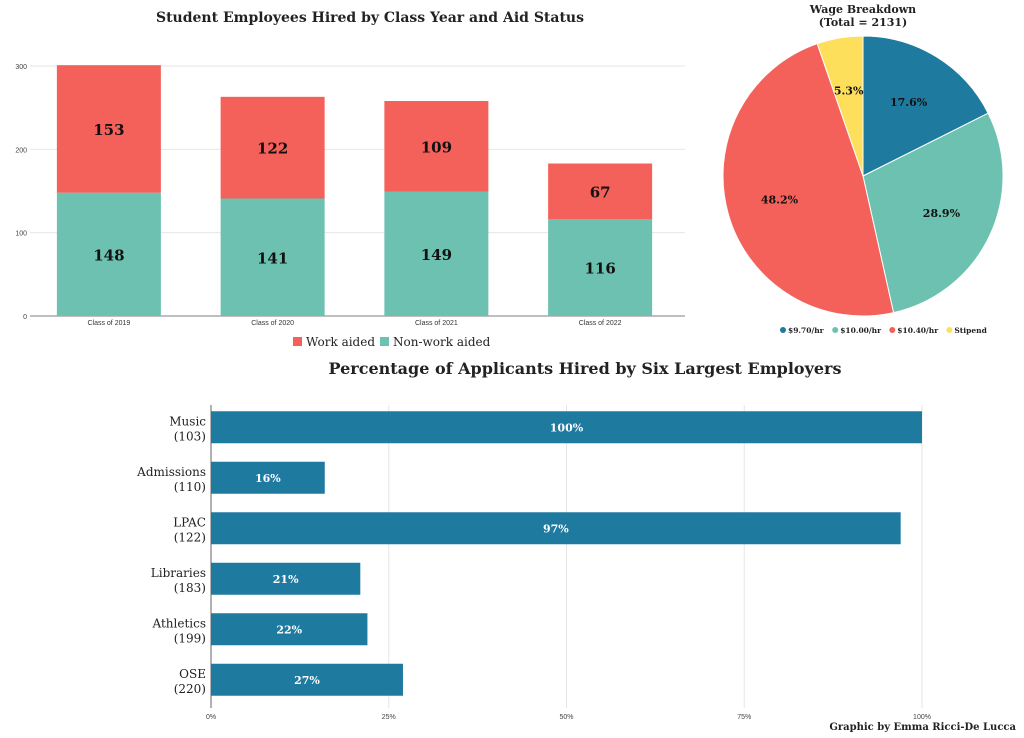  What do you see at coordinates (909, 102) in the screenshot?
I see `pie-slice-label: 17.6%` at bounding box center [909, 102].